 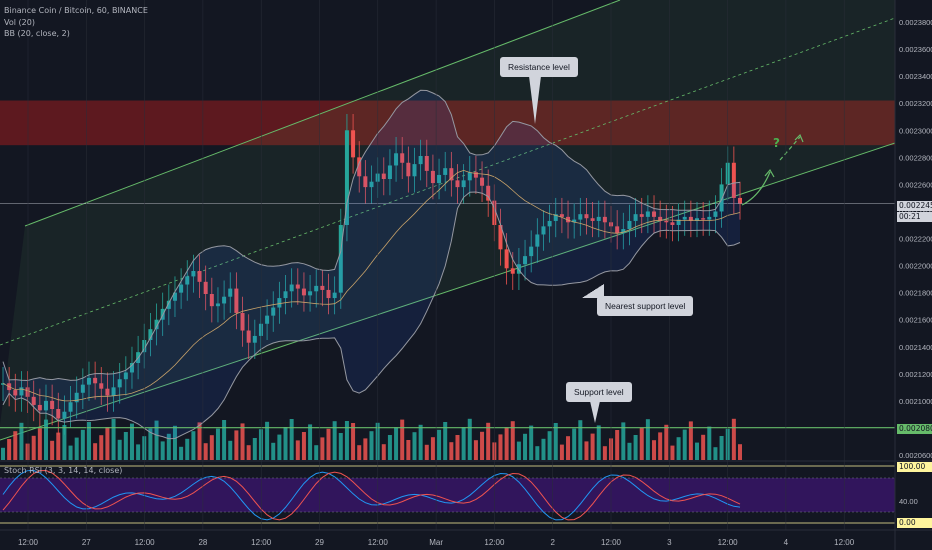 I want to click on stoch-d-line, so click(x=371, y=495).